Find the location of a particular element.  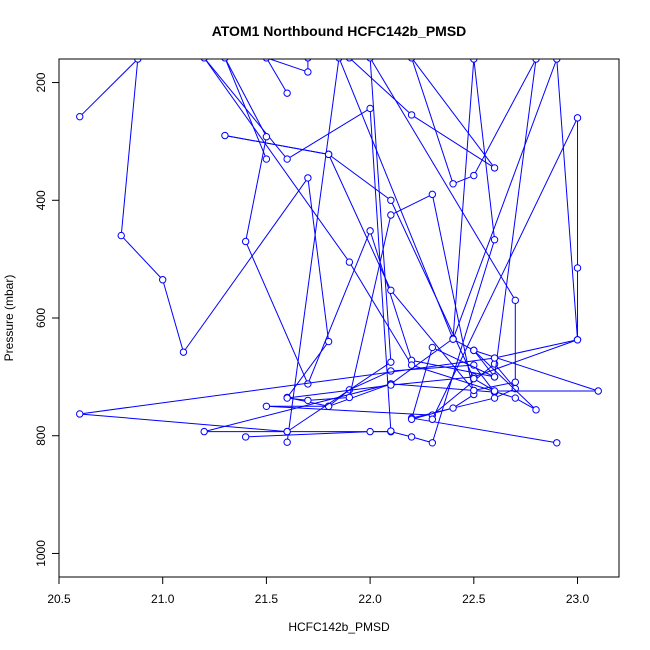

y-tick-label: 200 is located at coordinates (41, 82).